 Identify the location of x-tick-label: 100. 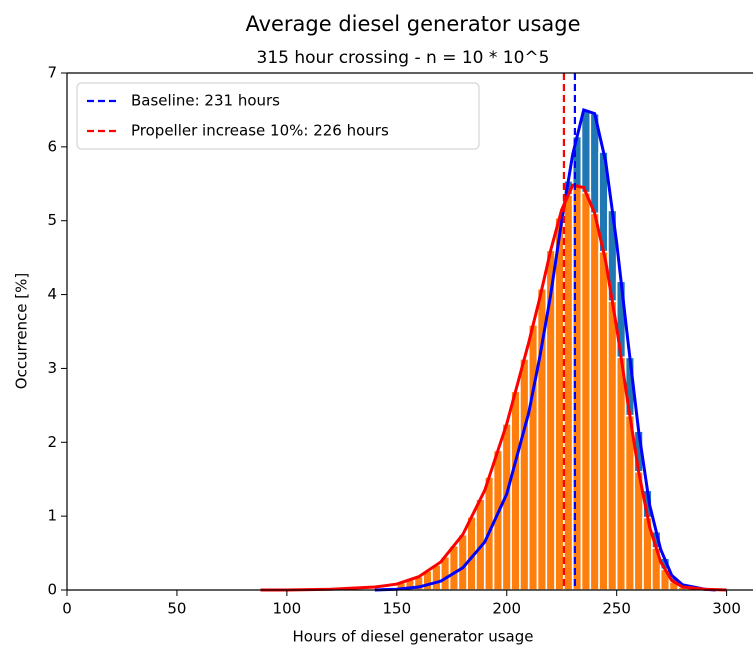
(287, 609).